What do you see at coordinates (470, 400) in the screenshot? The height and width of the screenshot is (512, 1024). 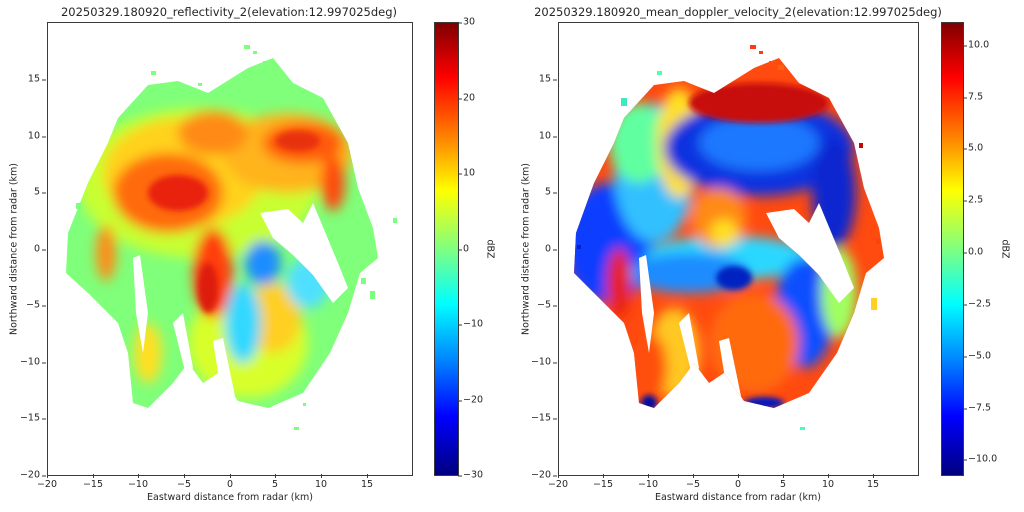 I see `cbar-tick: −20` at bounding box center [470, 400].